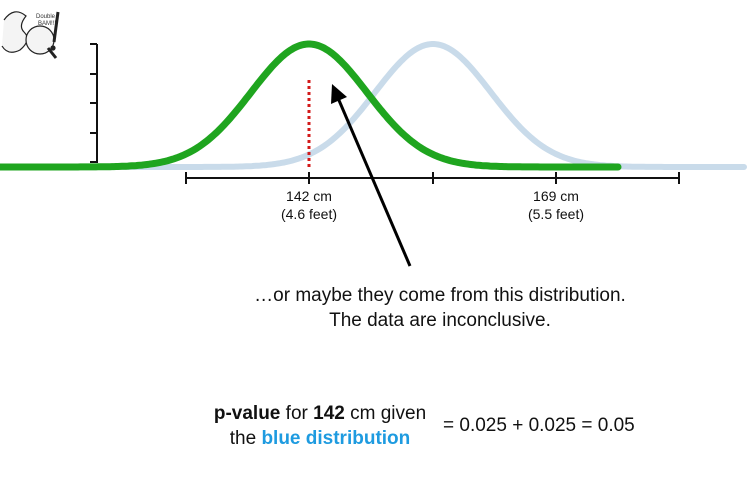 This screenshot has width=748, height=481. I want to click on pvalue-value-142: 142, so click(329, 413).